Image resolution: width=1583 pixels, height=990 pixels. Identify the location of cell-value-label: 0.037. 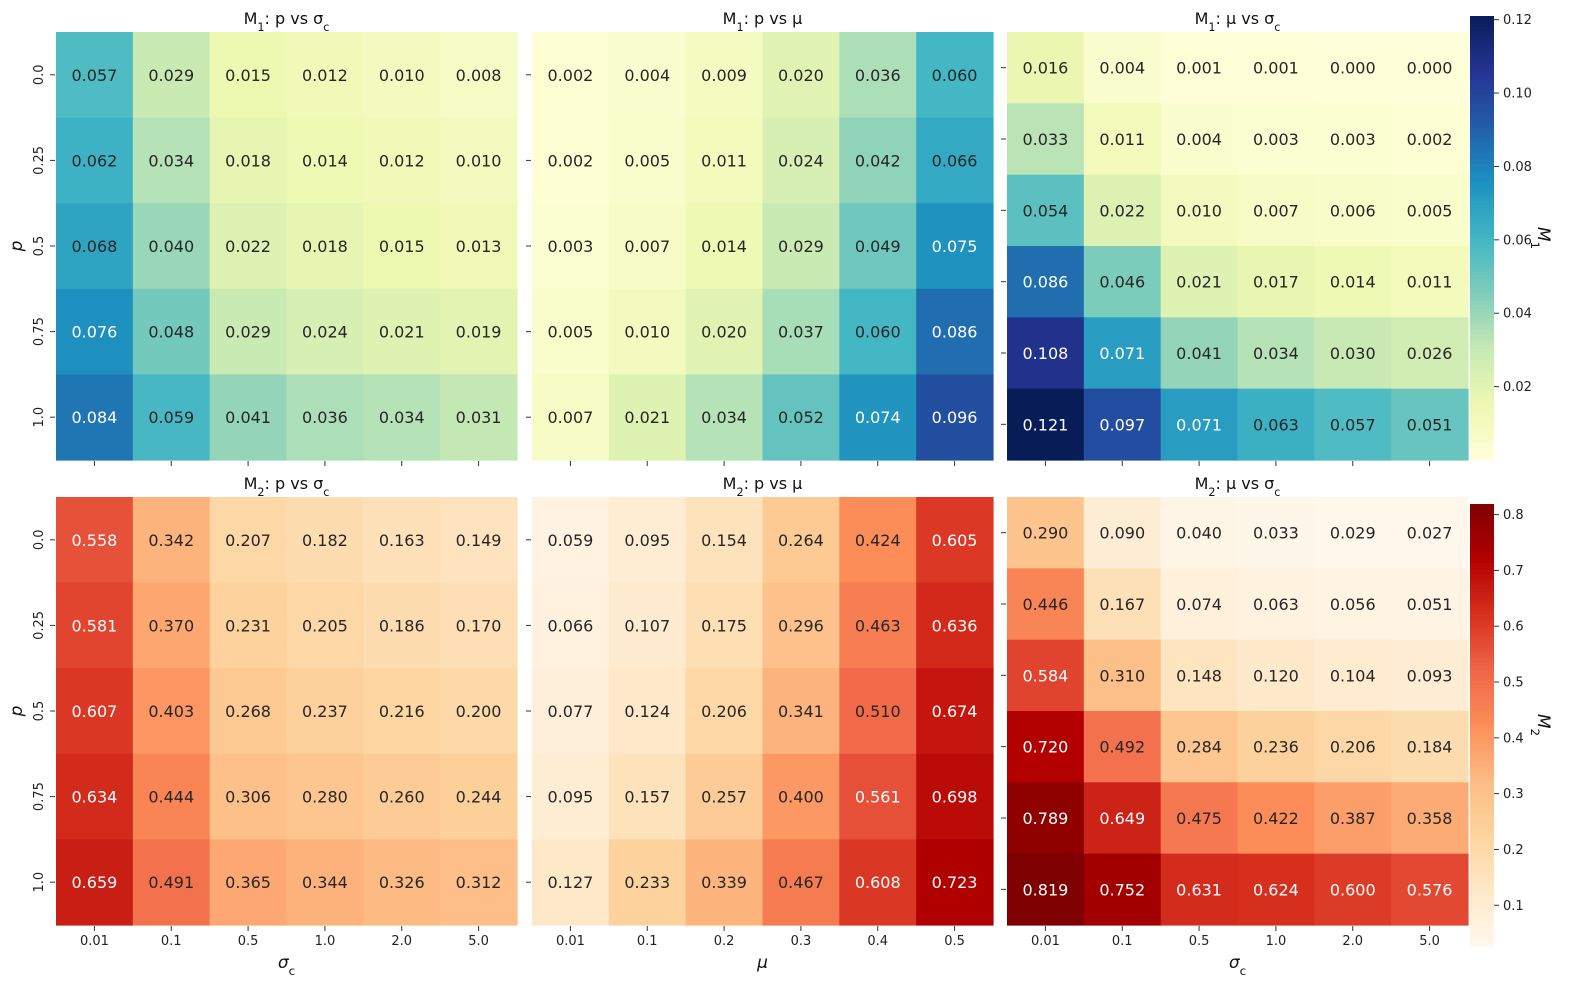
(801, 332).